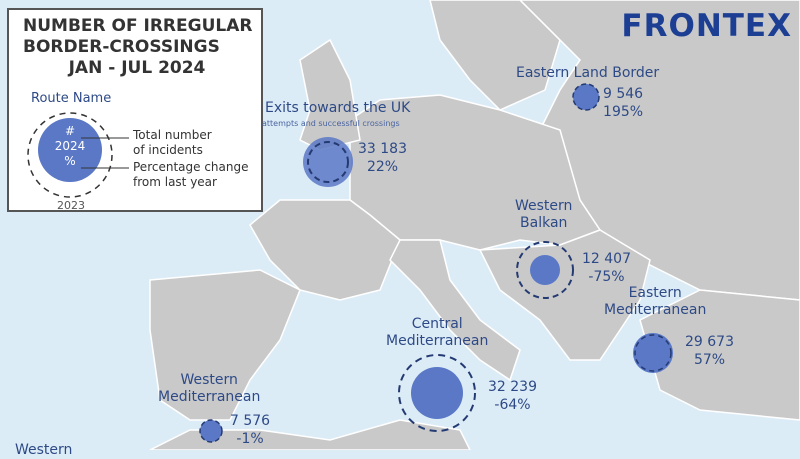  Describe the element at coordinates (191, 174) in the screenshot. I see `legend-pct-label: Percentage change from last year` at that location.